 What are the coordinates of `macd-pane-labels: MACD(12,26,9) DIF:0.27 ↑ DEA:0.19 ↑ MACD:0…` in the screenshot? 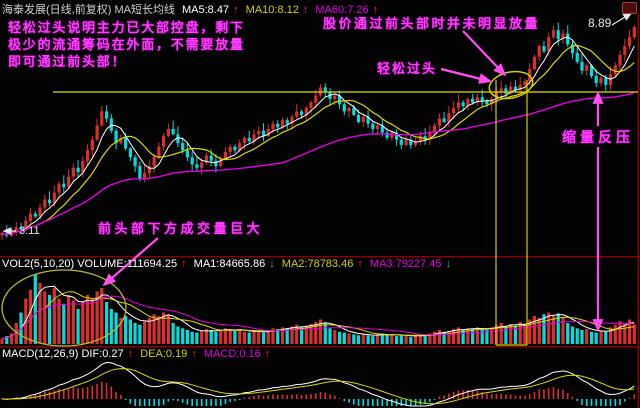 It's located at (138, 354).